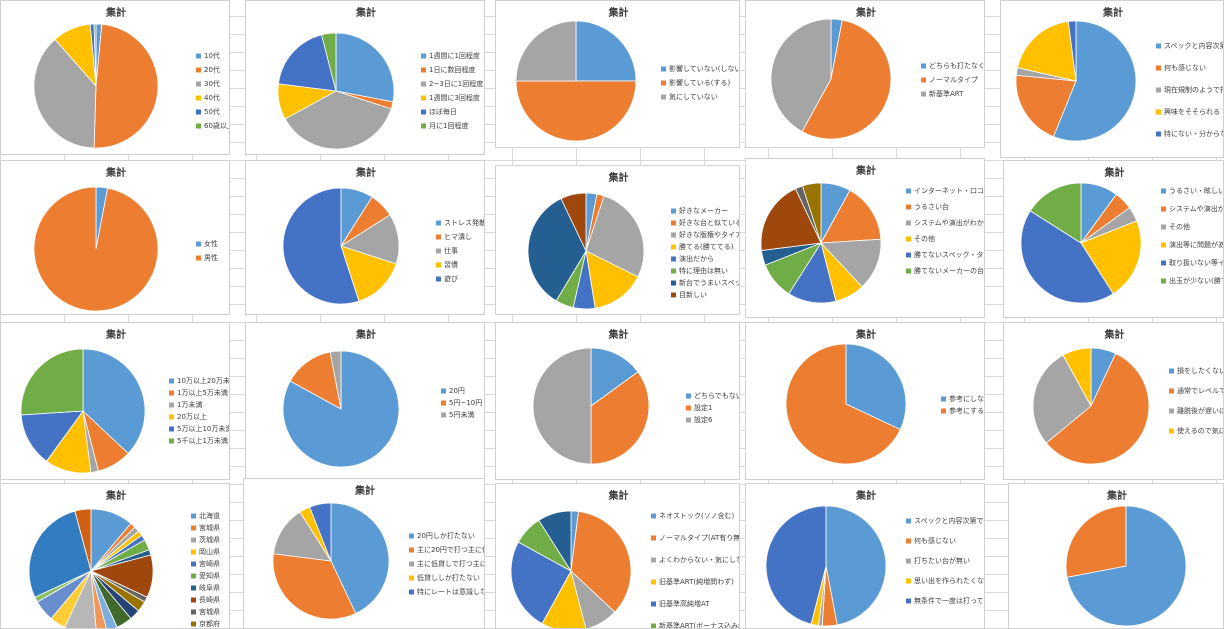 Image resolution: width=1224 pixels, height=629 pixels. I want to click on legend-label: 5円~10円, so click(465, 403).